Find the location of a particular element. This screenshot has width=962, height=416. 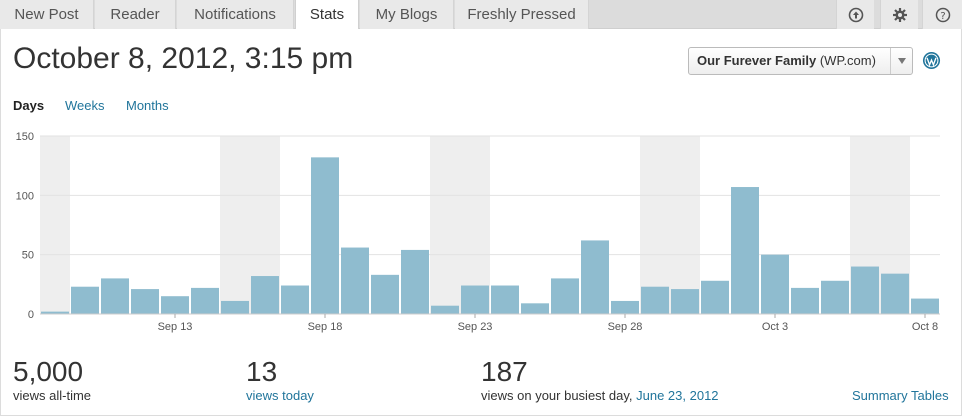

help-icon: ? is located at coordinates (942, 14).